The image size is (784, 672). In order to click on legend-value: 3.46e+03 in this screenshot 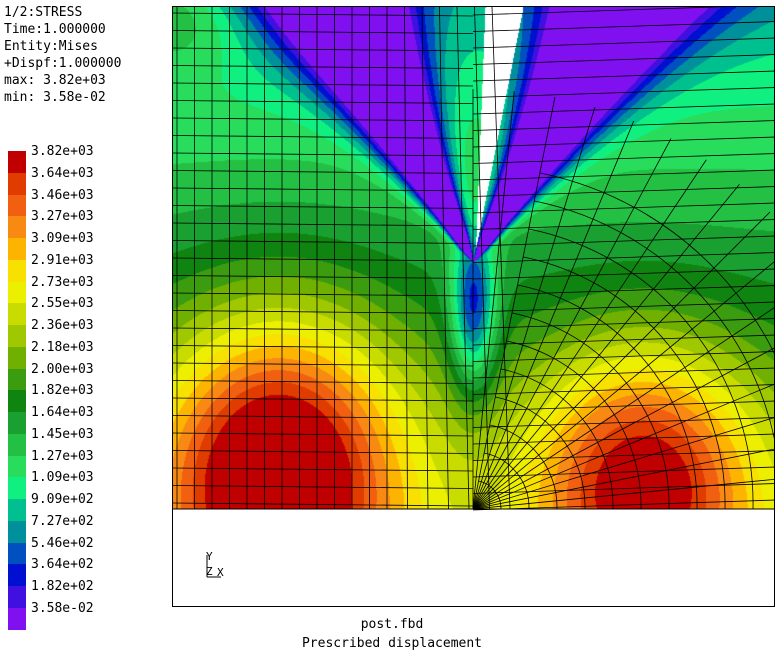, I will do `click(62, 195)`.